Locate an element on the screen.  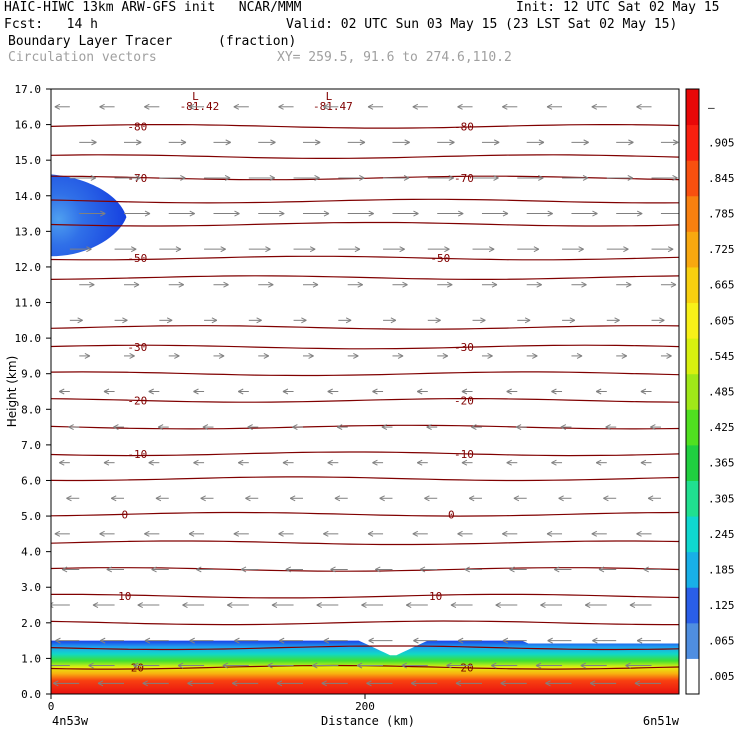
y-tick-label: 6.0 is located at coordinates (31, 480).